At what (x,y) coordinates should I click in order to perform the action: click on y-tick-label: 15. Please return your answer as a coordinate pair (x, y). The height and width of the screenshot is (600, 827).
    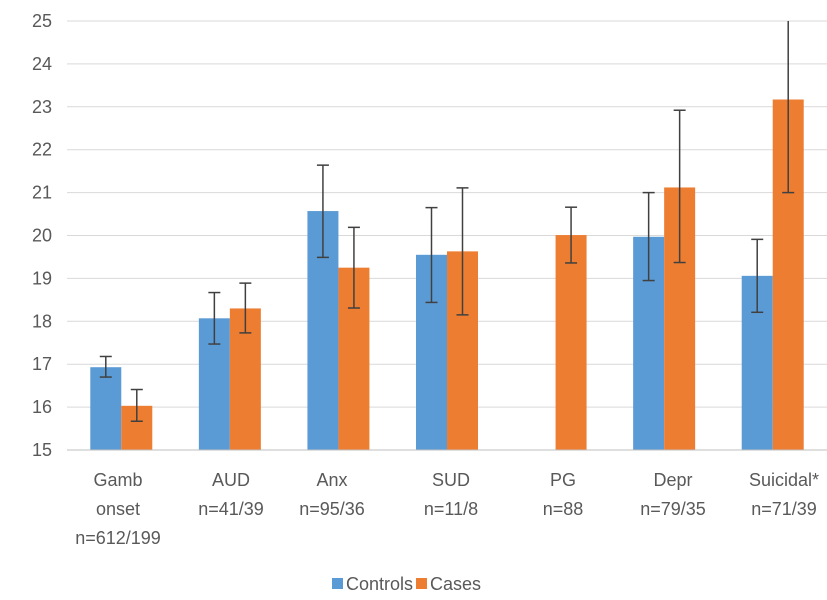
    Looking at the image, I should click on (42, 450).